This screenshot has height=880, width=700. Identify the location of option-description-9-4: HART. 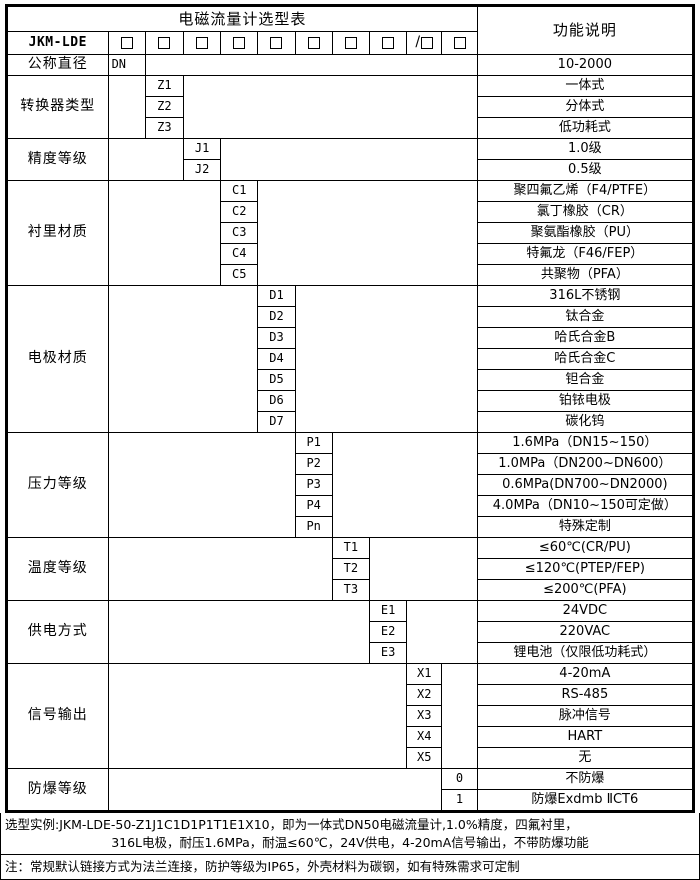
(585, 737).